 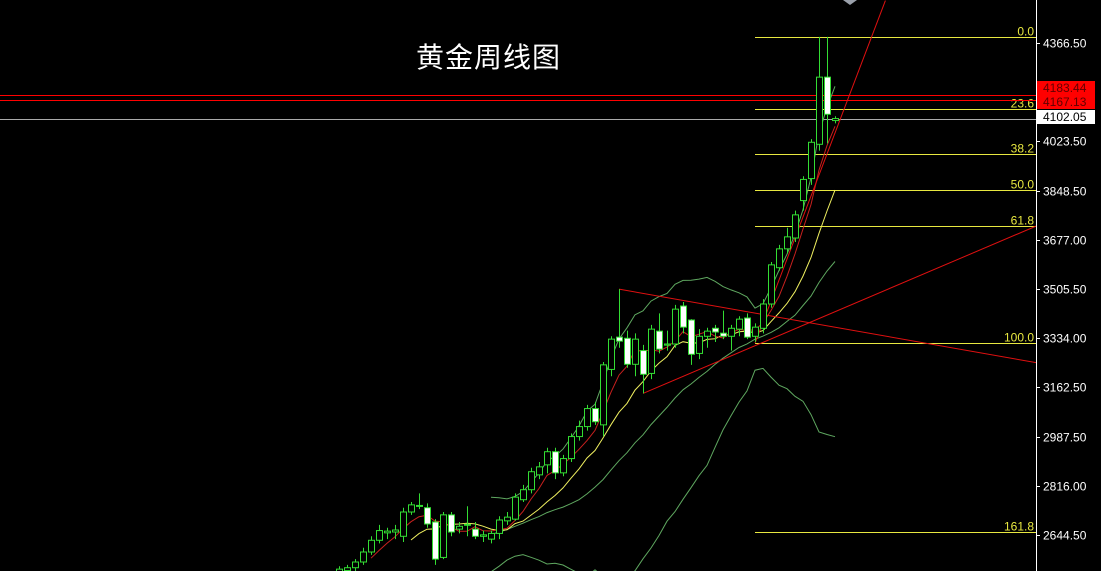 I want to click on price-label-text: 4183.44, so click(x=1065, y=88).